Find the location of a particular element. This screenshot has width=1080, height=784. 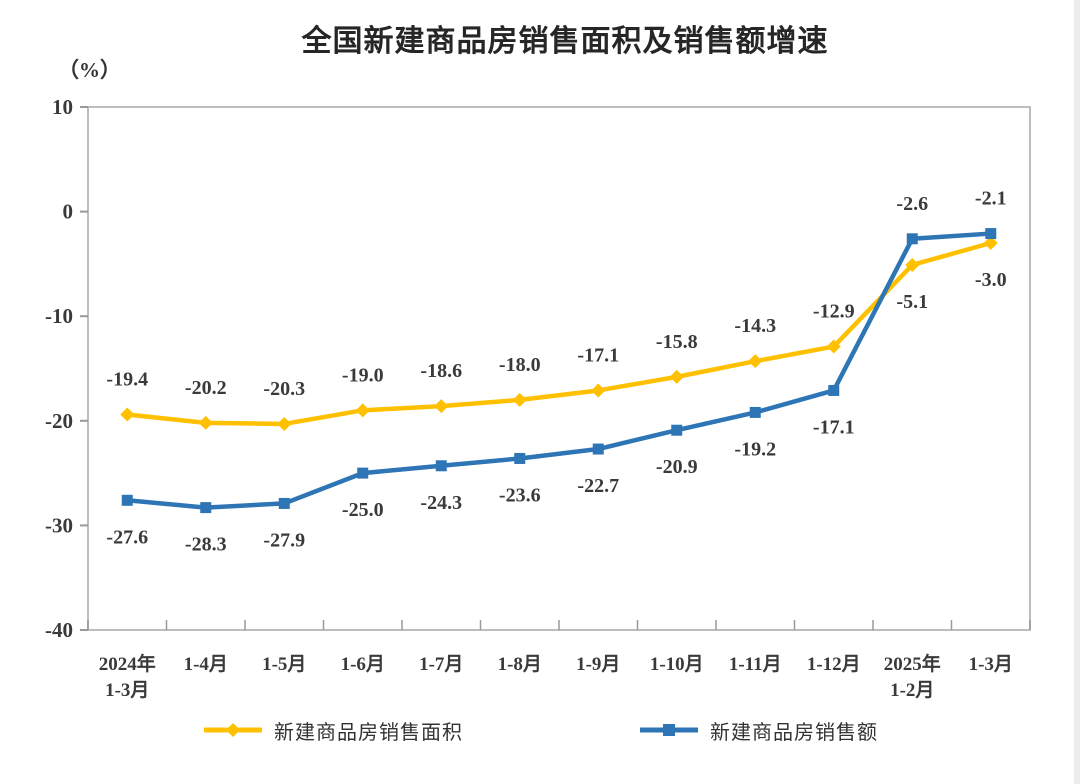

y-axis-unit-label: （%） is located at coordinates (89, 70).